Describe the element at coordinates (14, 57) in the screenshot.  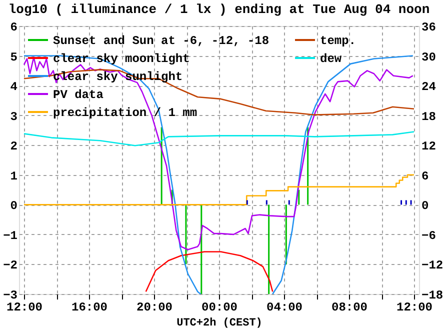
I see `y-tick-label: 5` at that location.